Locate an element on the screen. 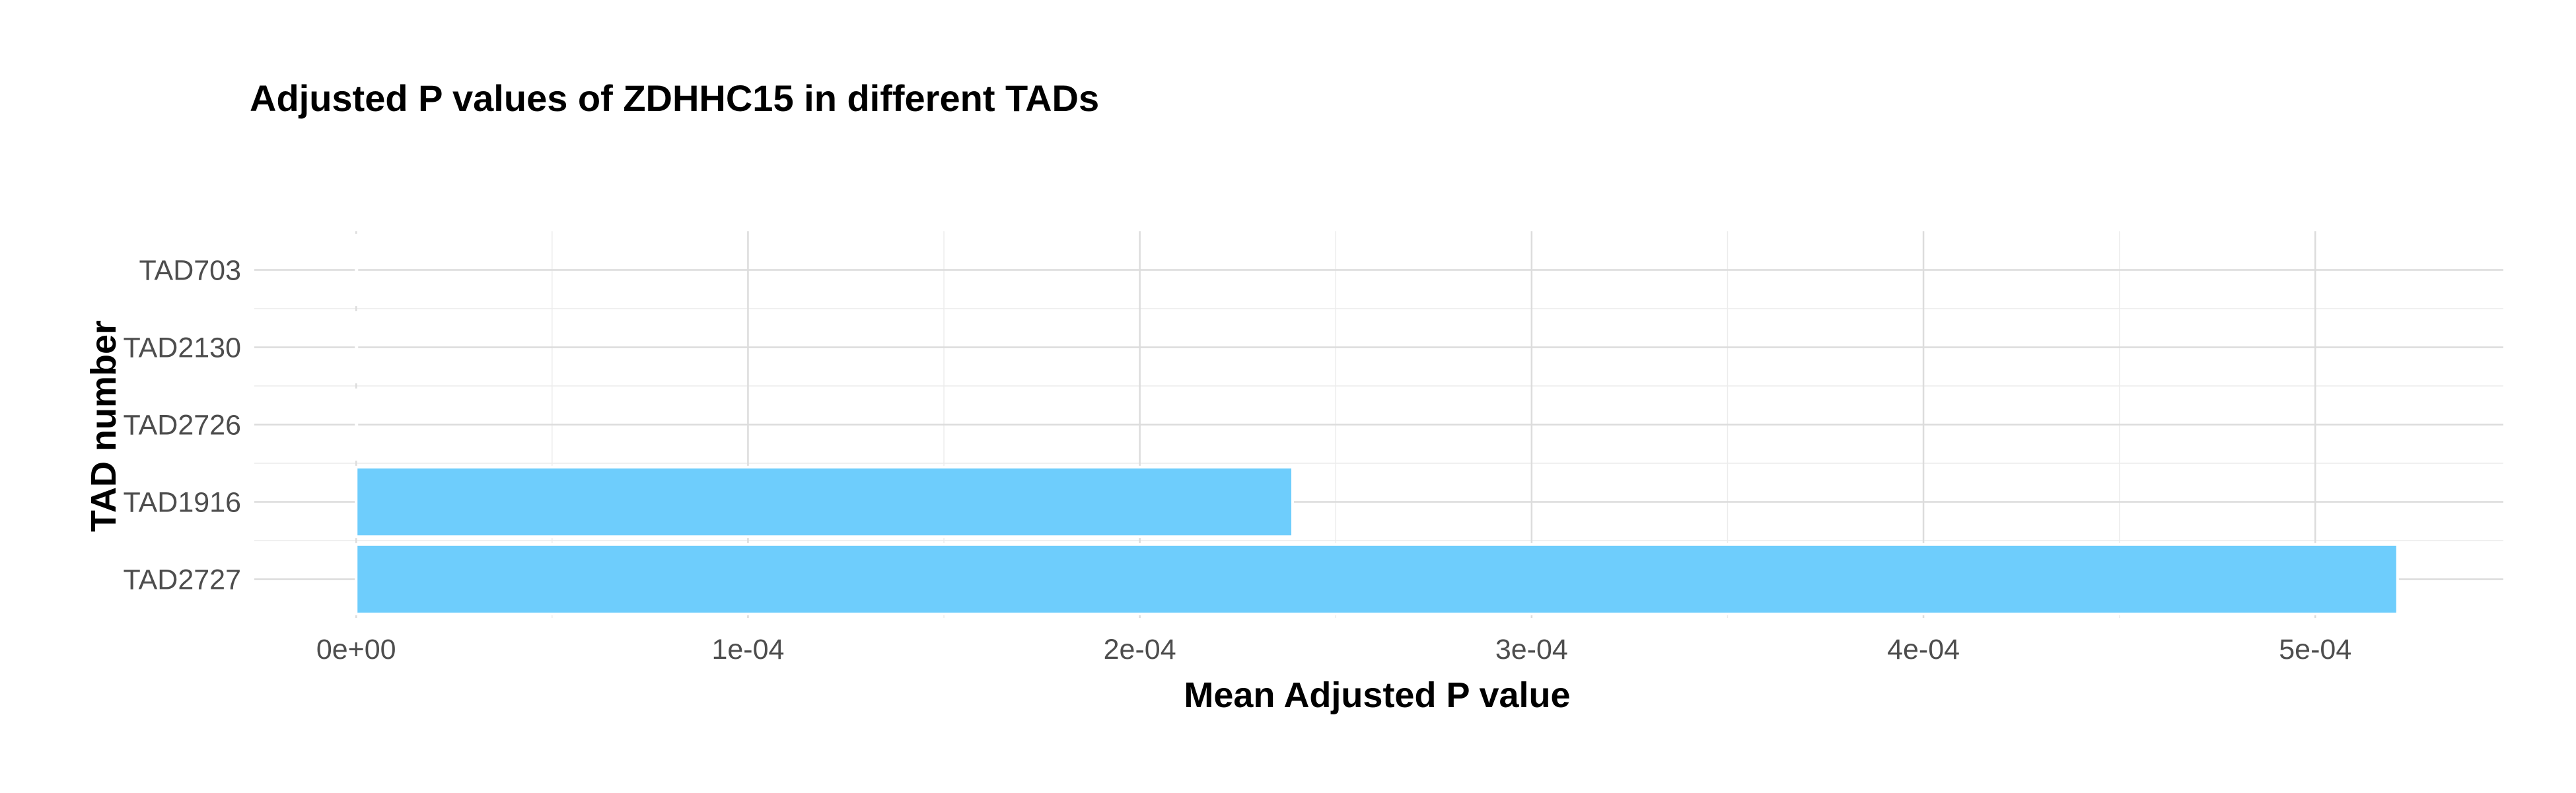 This screenshot has height=793, width=2576. bar-tad1916 is located at coordinates (825, 502).